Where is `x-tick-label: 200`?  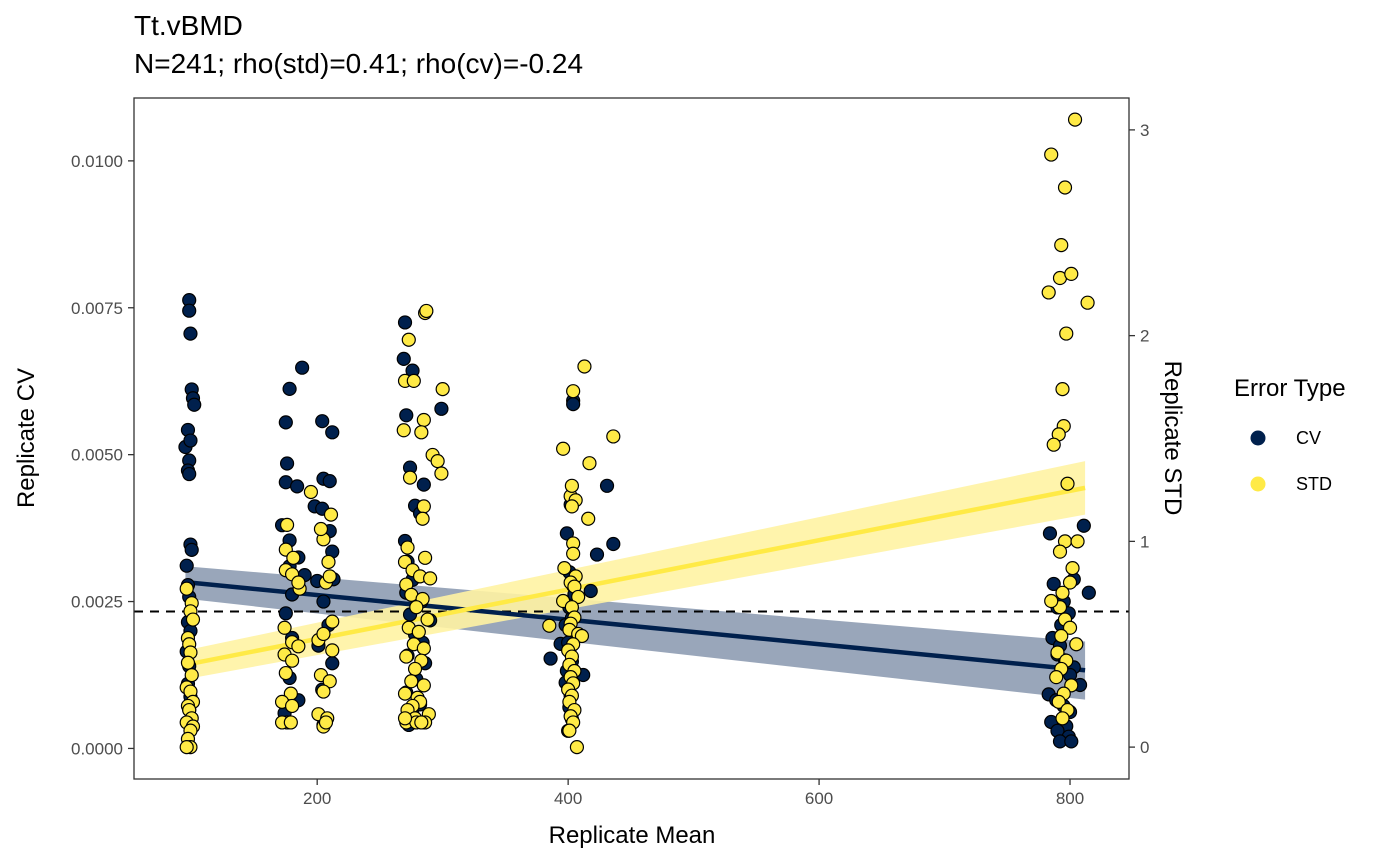 x-tick-label: 200 is located at coordinates (317, 798).